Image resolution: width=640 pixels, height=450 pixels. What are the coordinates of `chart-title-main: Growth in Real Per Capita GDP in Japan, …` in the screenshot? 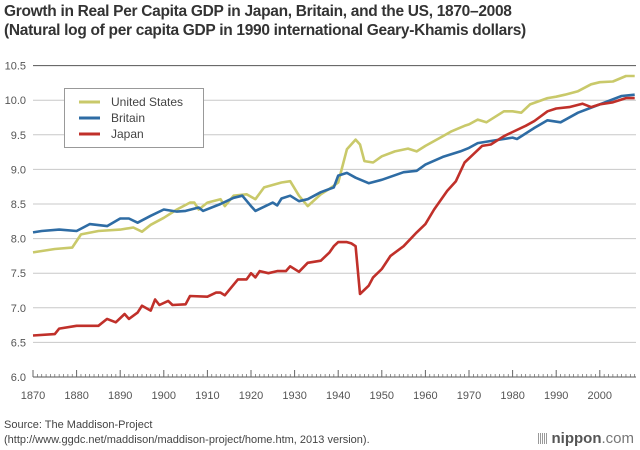 It's located at (258, 11).